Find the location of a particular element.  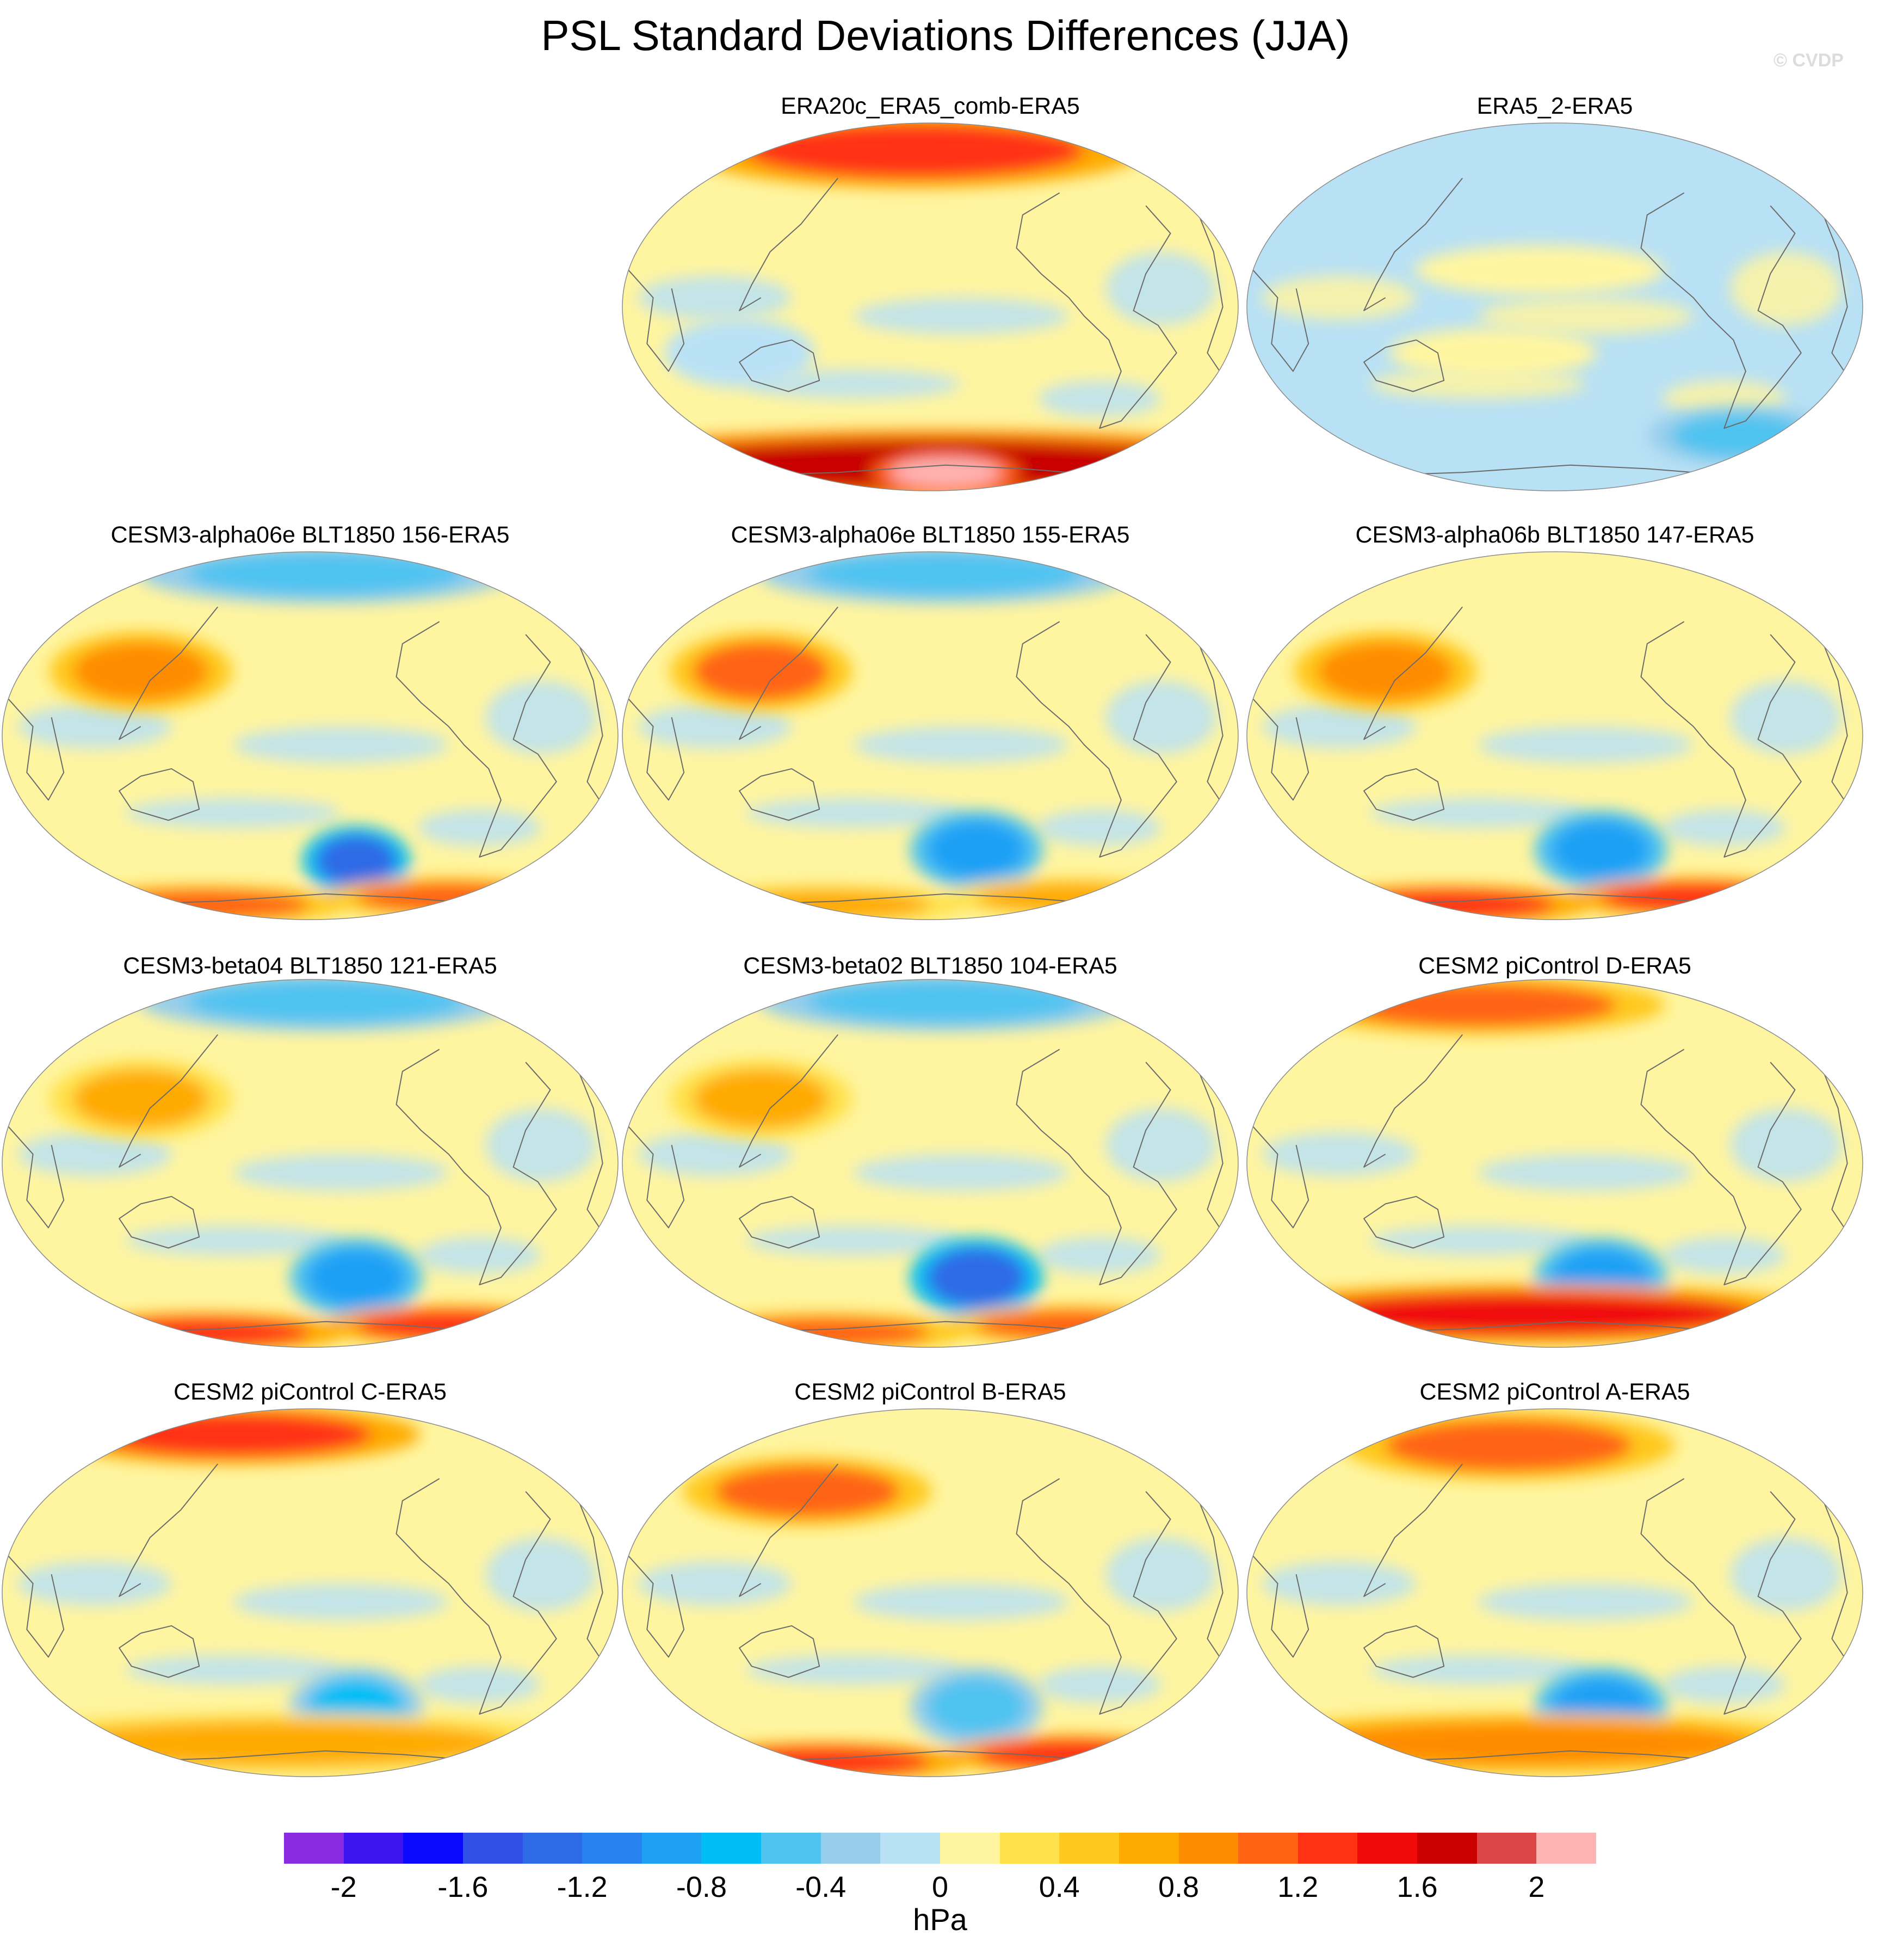

panel-title: ERA5_2-ERA5 is located at coordinates (1554, 106).